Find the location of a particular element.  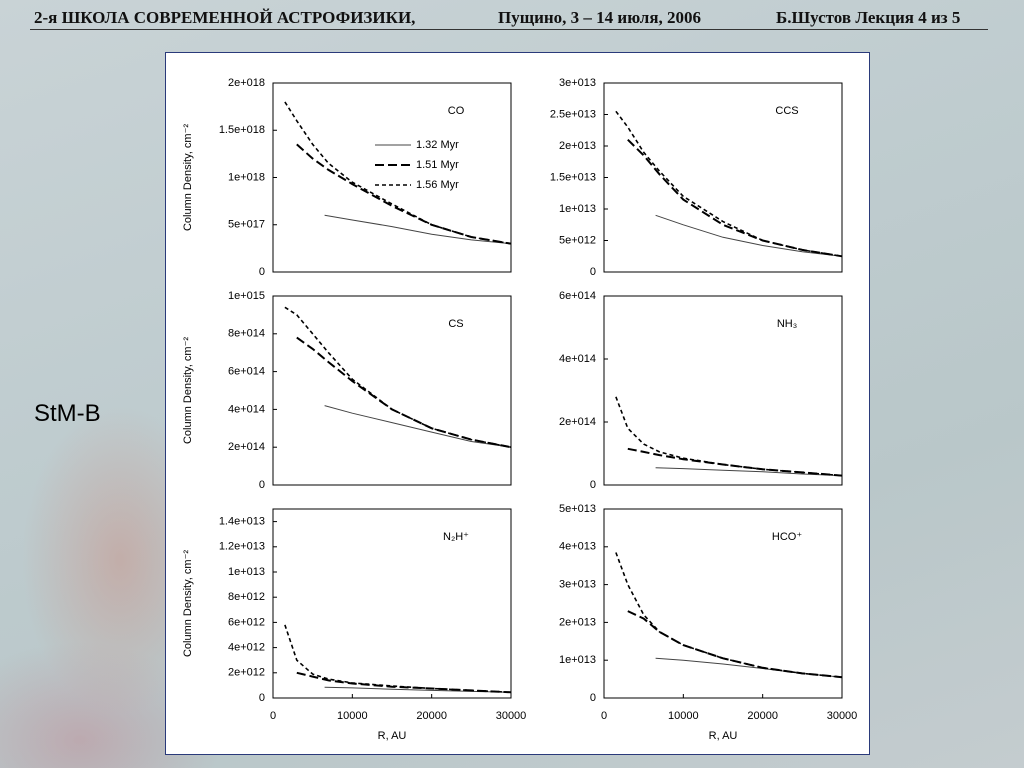

y-tick-label: 1.4e+013 is located at coordinates (242, 522).